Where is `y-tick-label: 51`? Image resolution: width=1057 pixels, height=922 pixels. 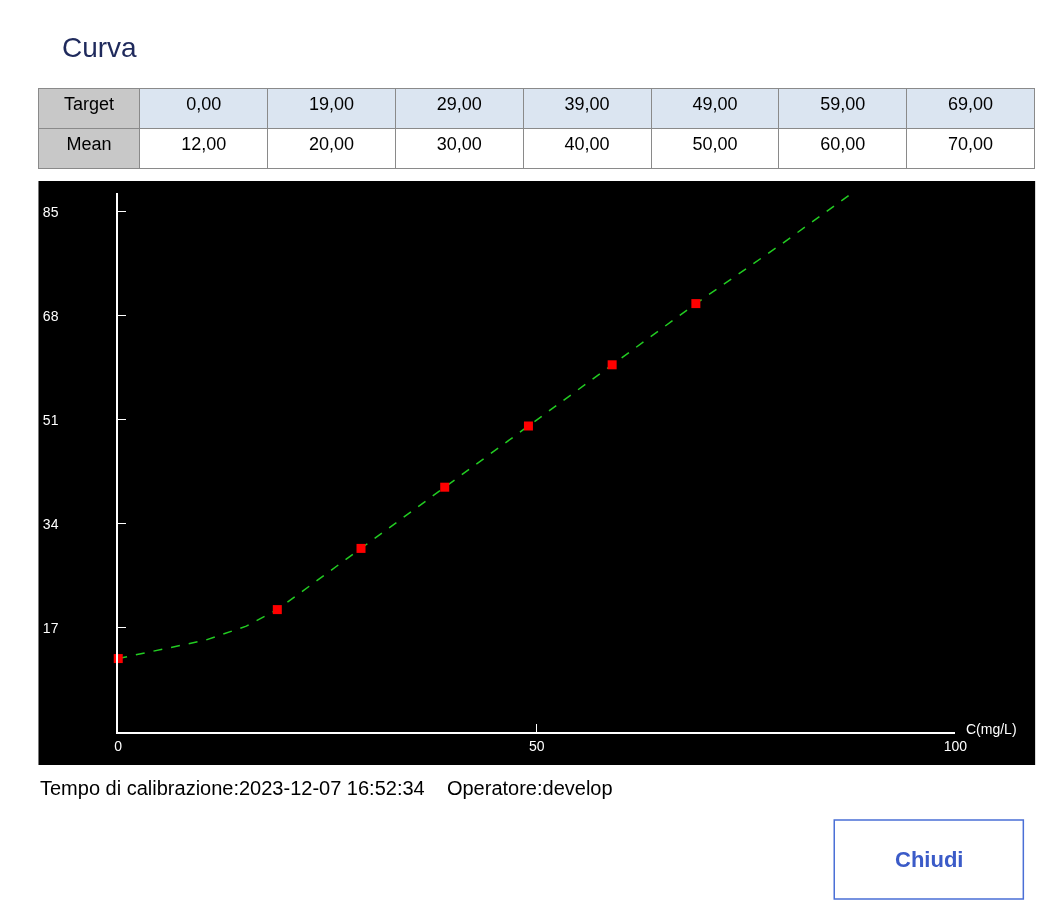
y-tick-label: 51 is located at coordinates (50, 419).